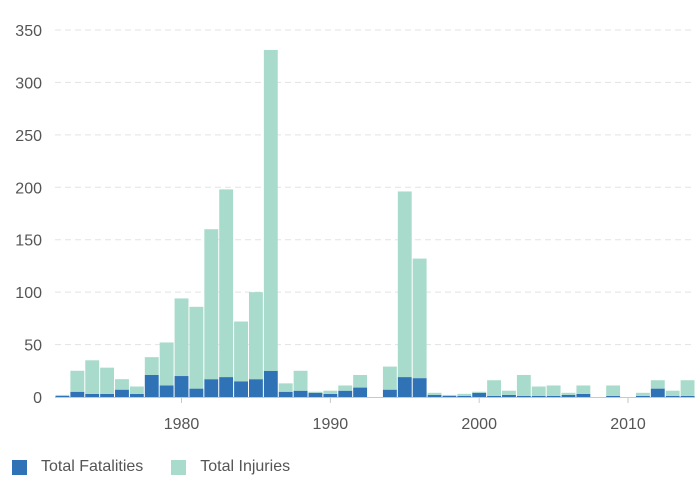  I want to click on legend-item-injuries: Total Injuries, so click(230, 467).